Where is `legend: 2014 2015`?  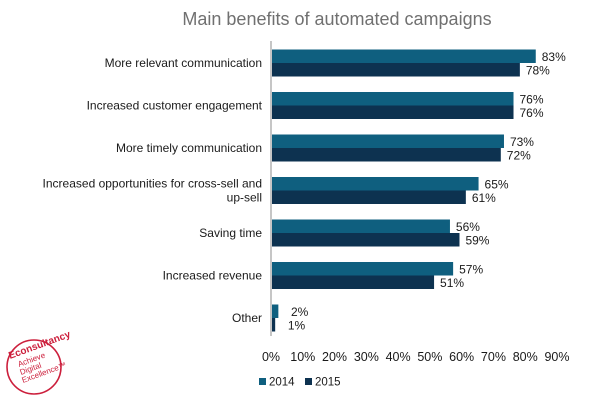
legend: 2014 2015 is located at coordinates (300, 383).